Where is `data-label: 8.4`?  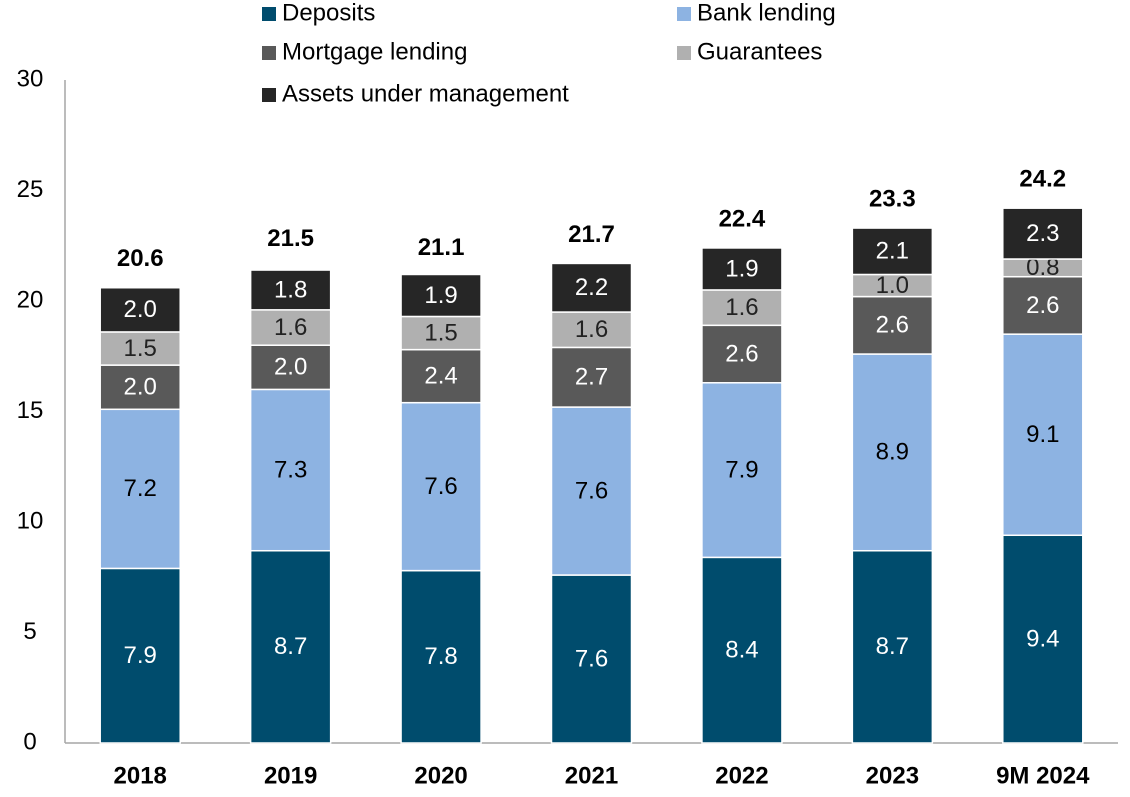
data-label: 8.4 is located at coordinates (741, 650).